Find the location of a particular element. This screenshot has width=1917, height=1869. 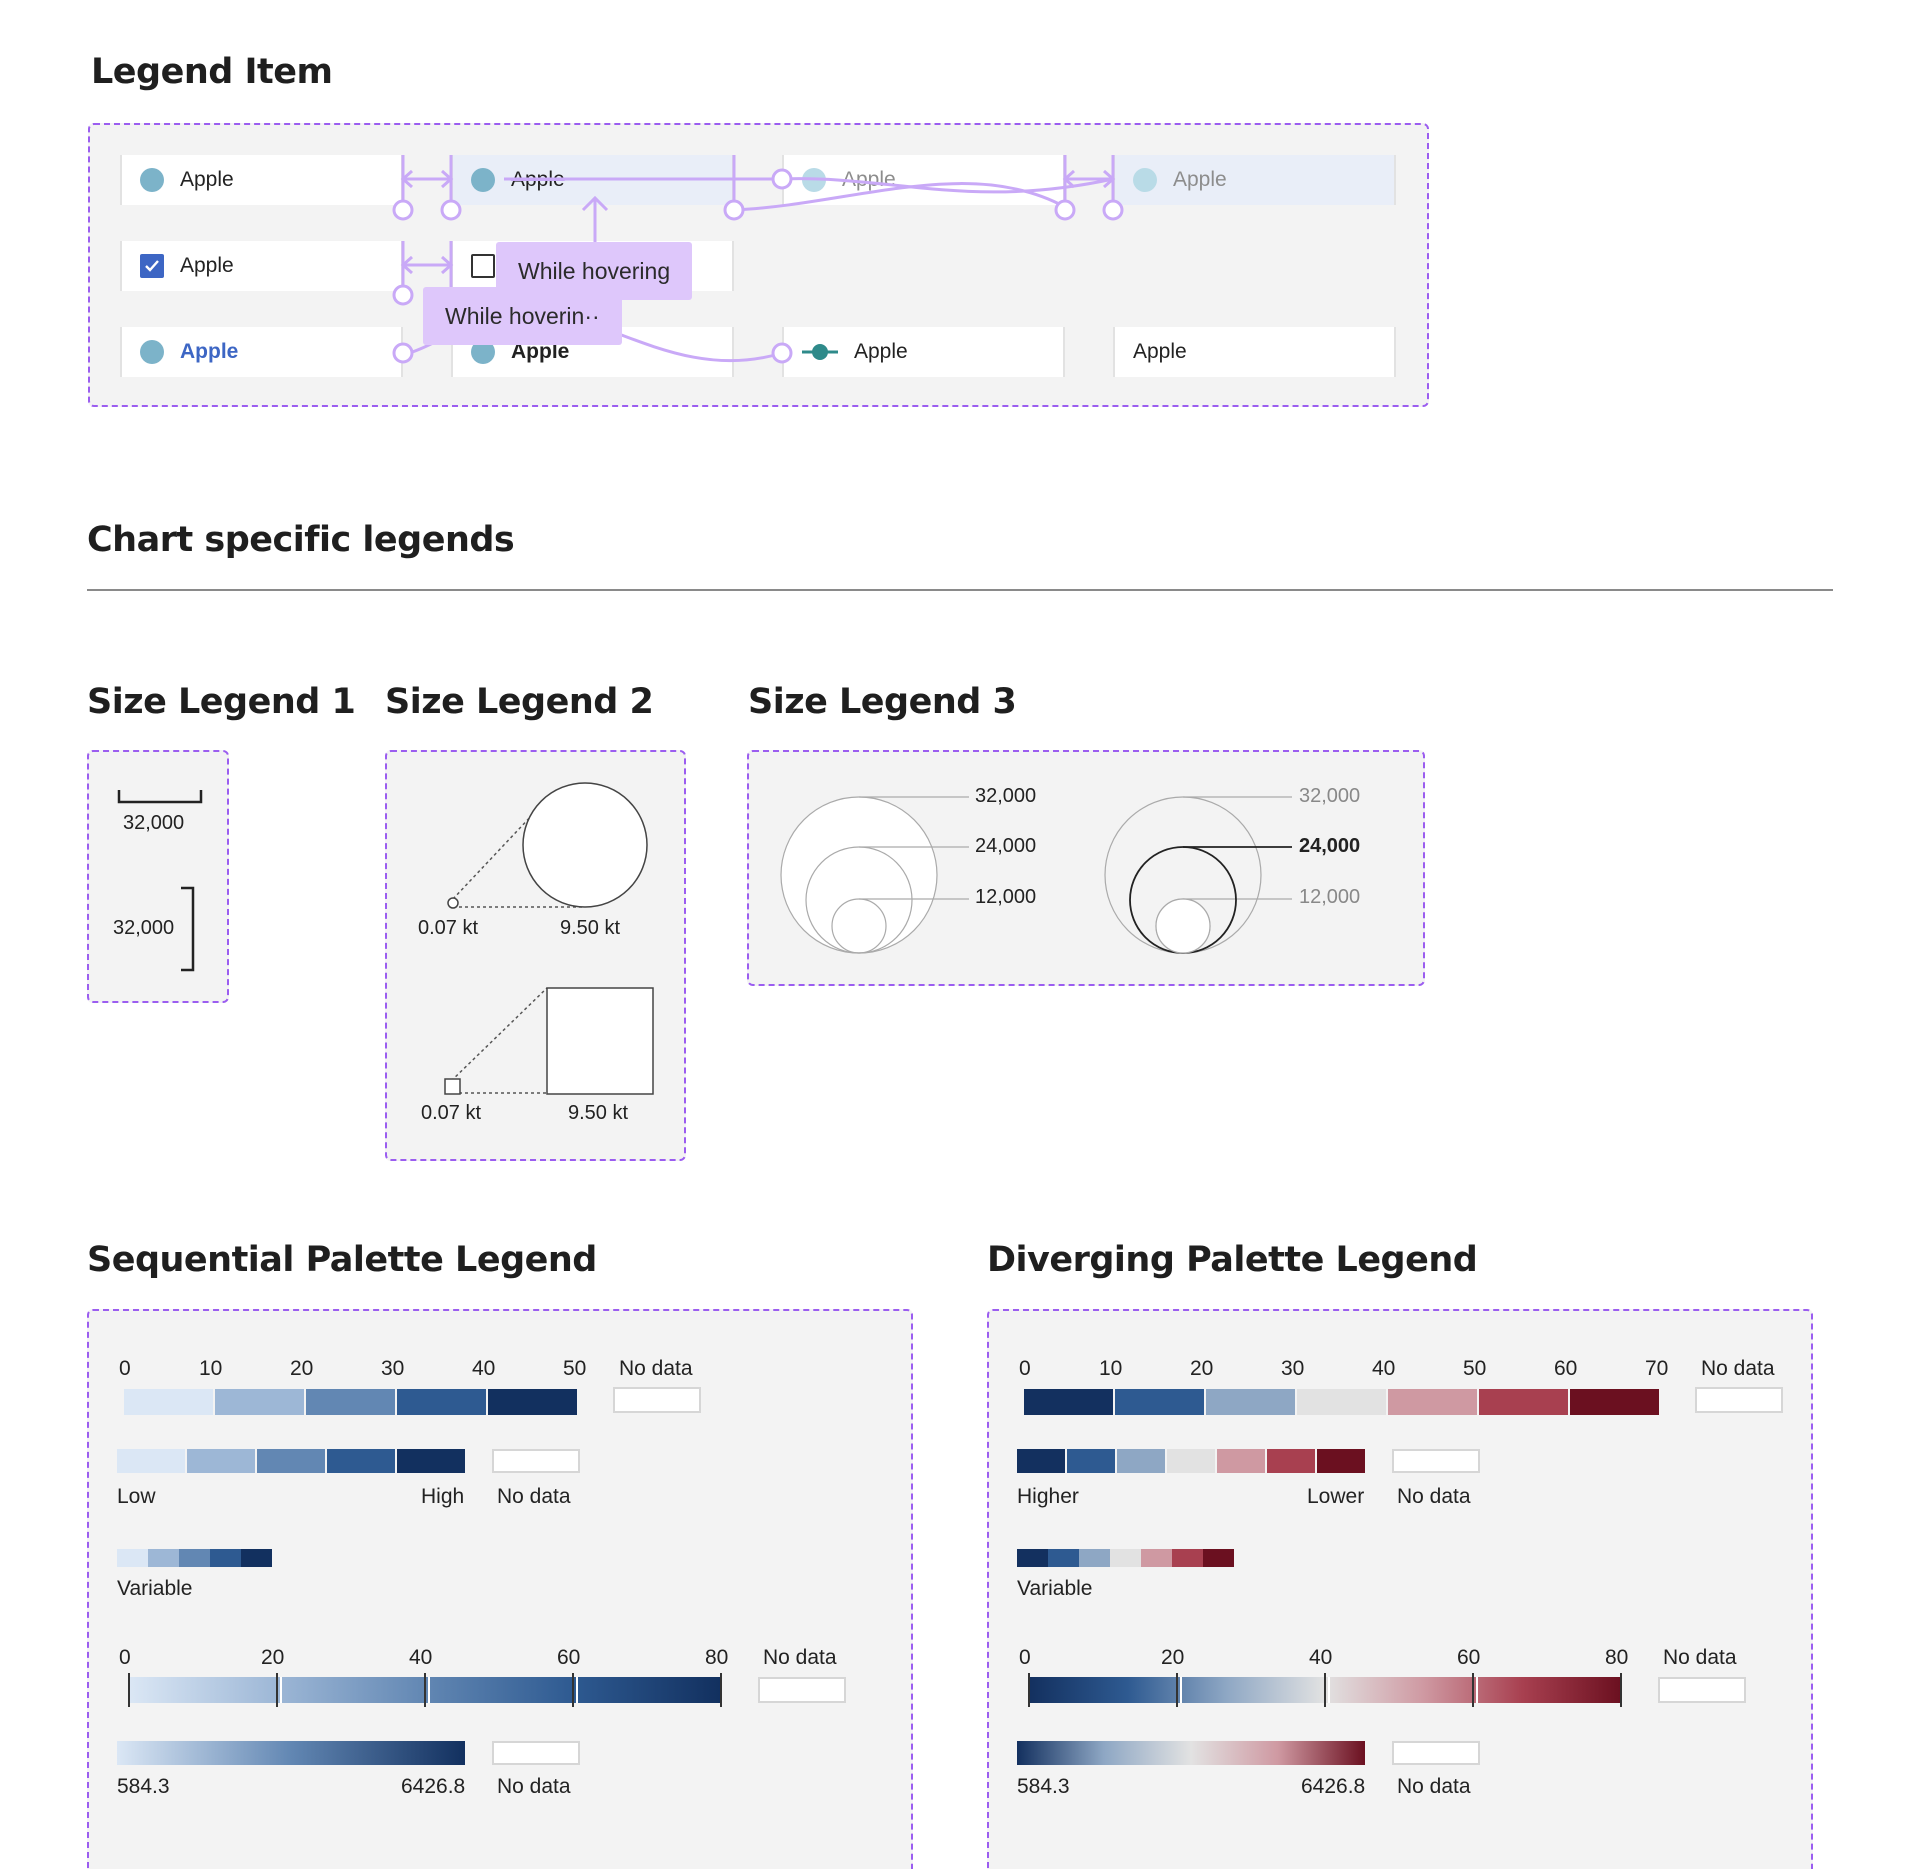

section-divider is located at coordinates (960, 590).